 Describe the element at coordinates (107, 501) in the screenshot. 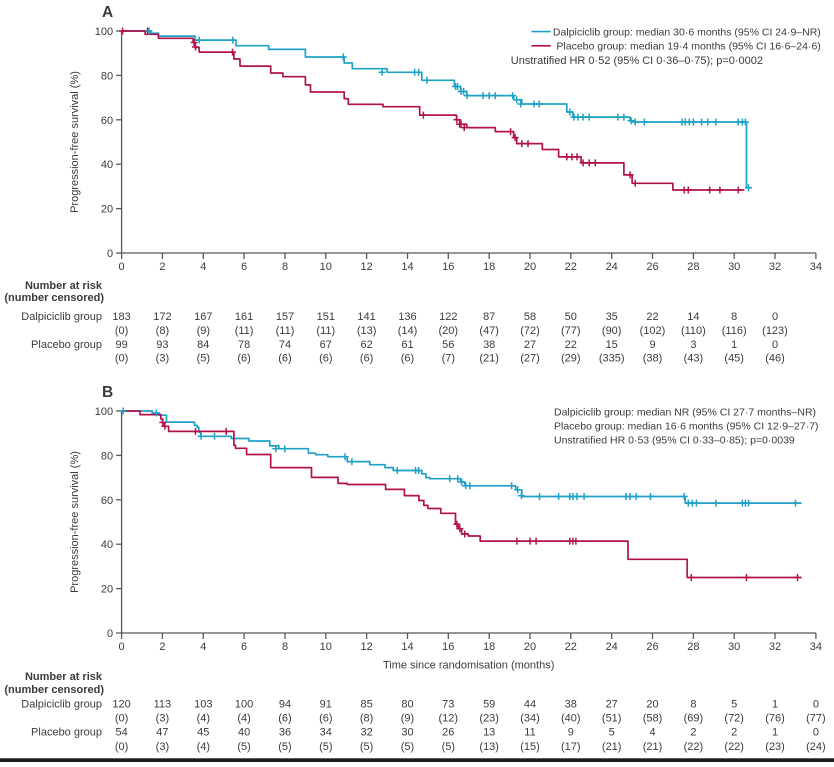

I see `svg-text: 60` at that location.